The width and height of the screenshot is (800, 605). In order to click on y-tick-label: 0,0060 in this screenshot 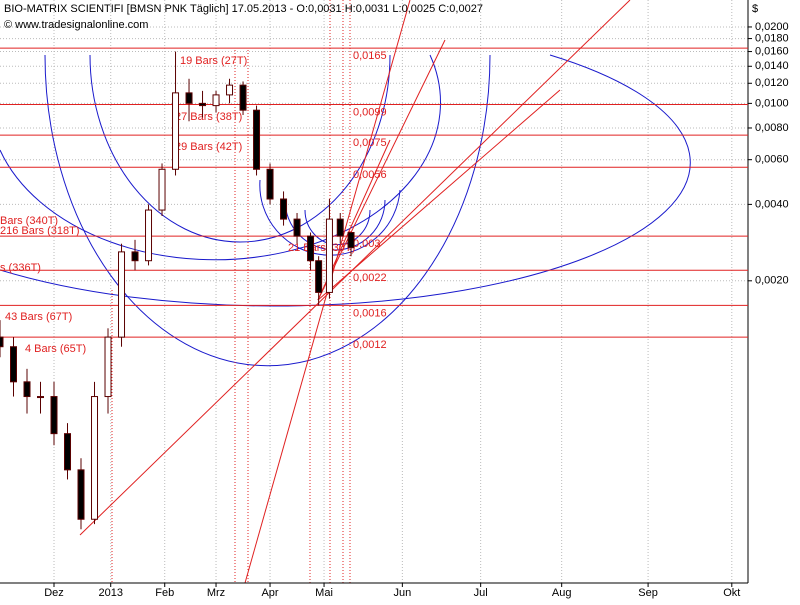, I will do `click(772, 160)`.